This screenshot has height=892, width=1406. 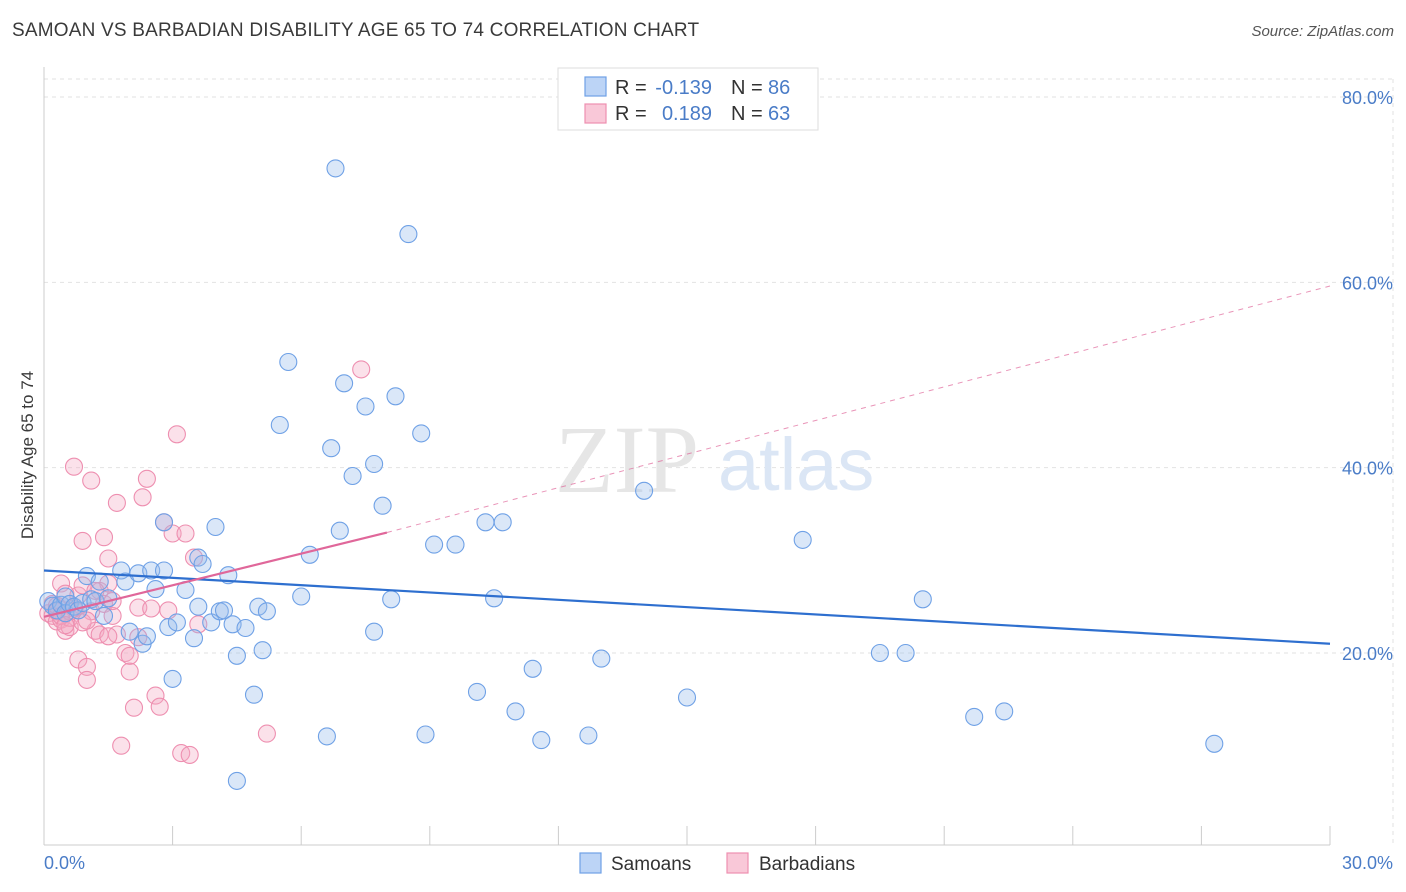 I want to click on legend-n-value-1: 86, so click(x=779, y=88).